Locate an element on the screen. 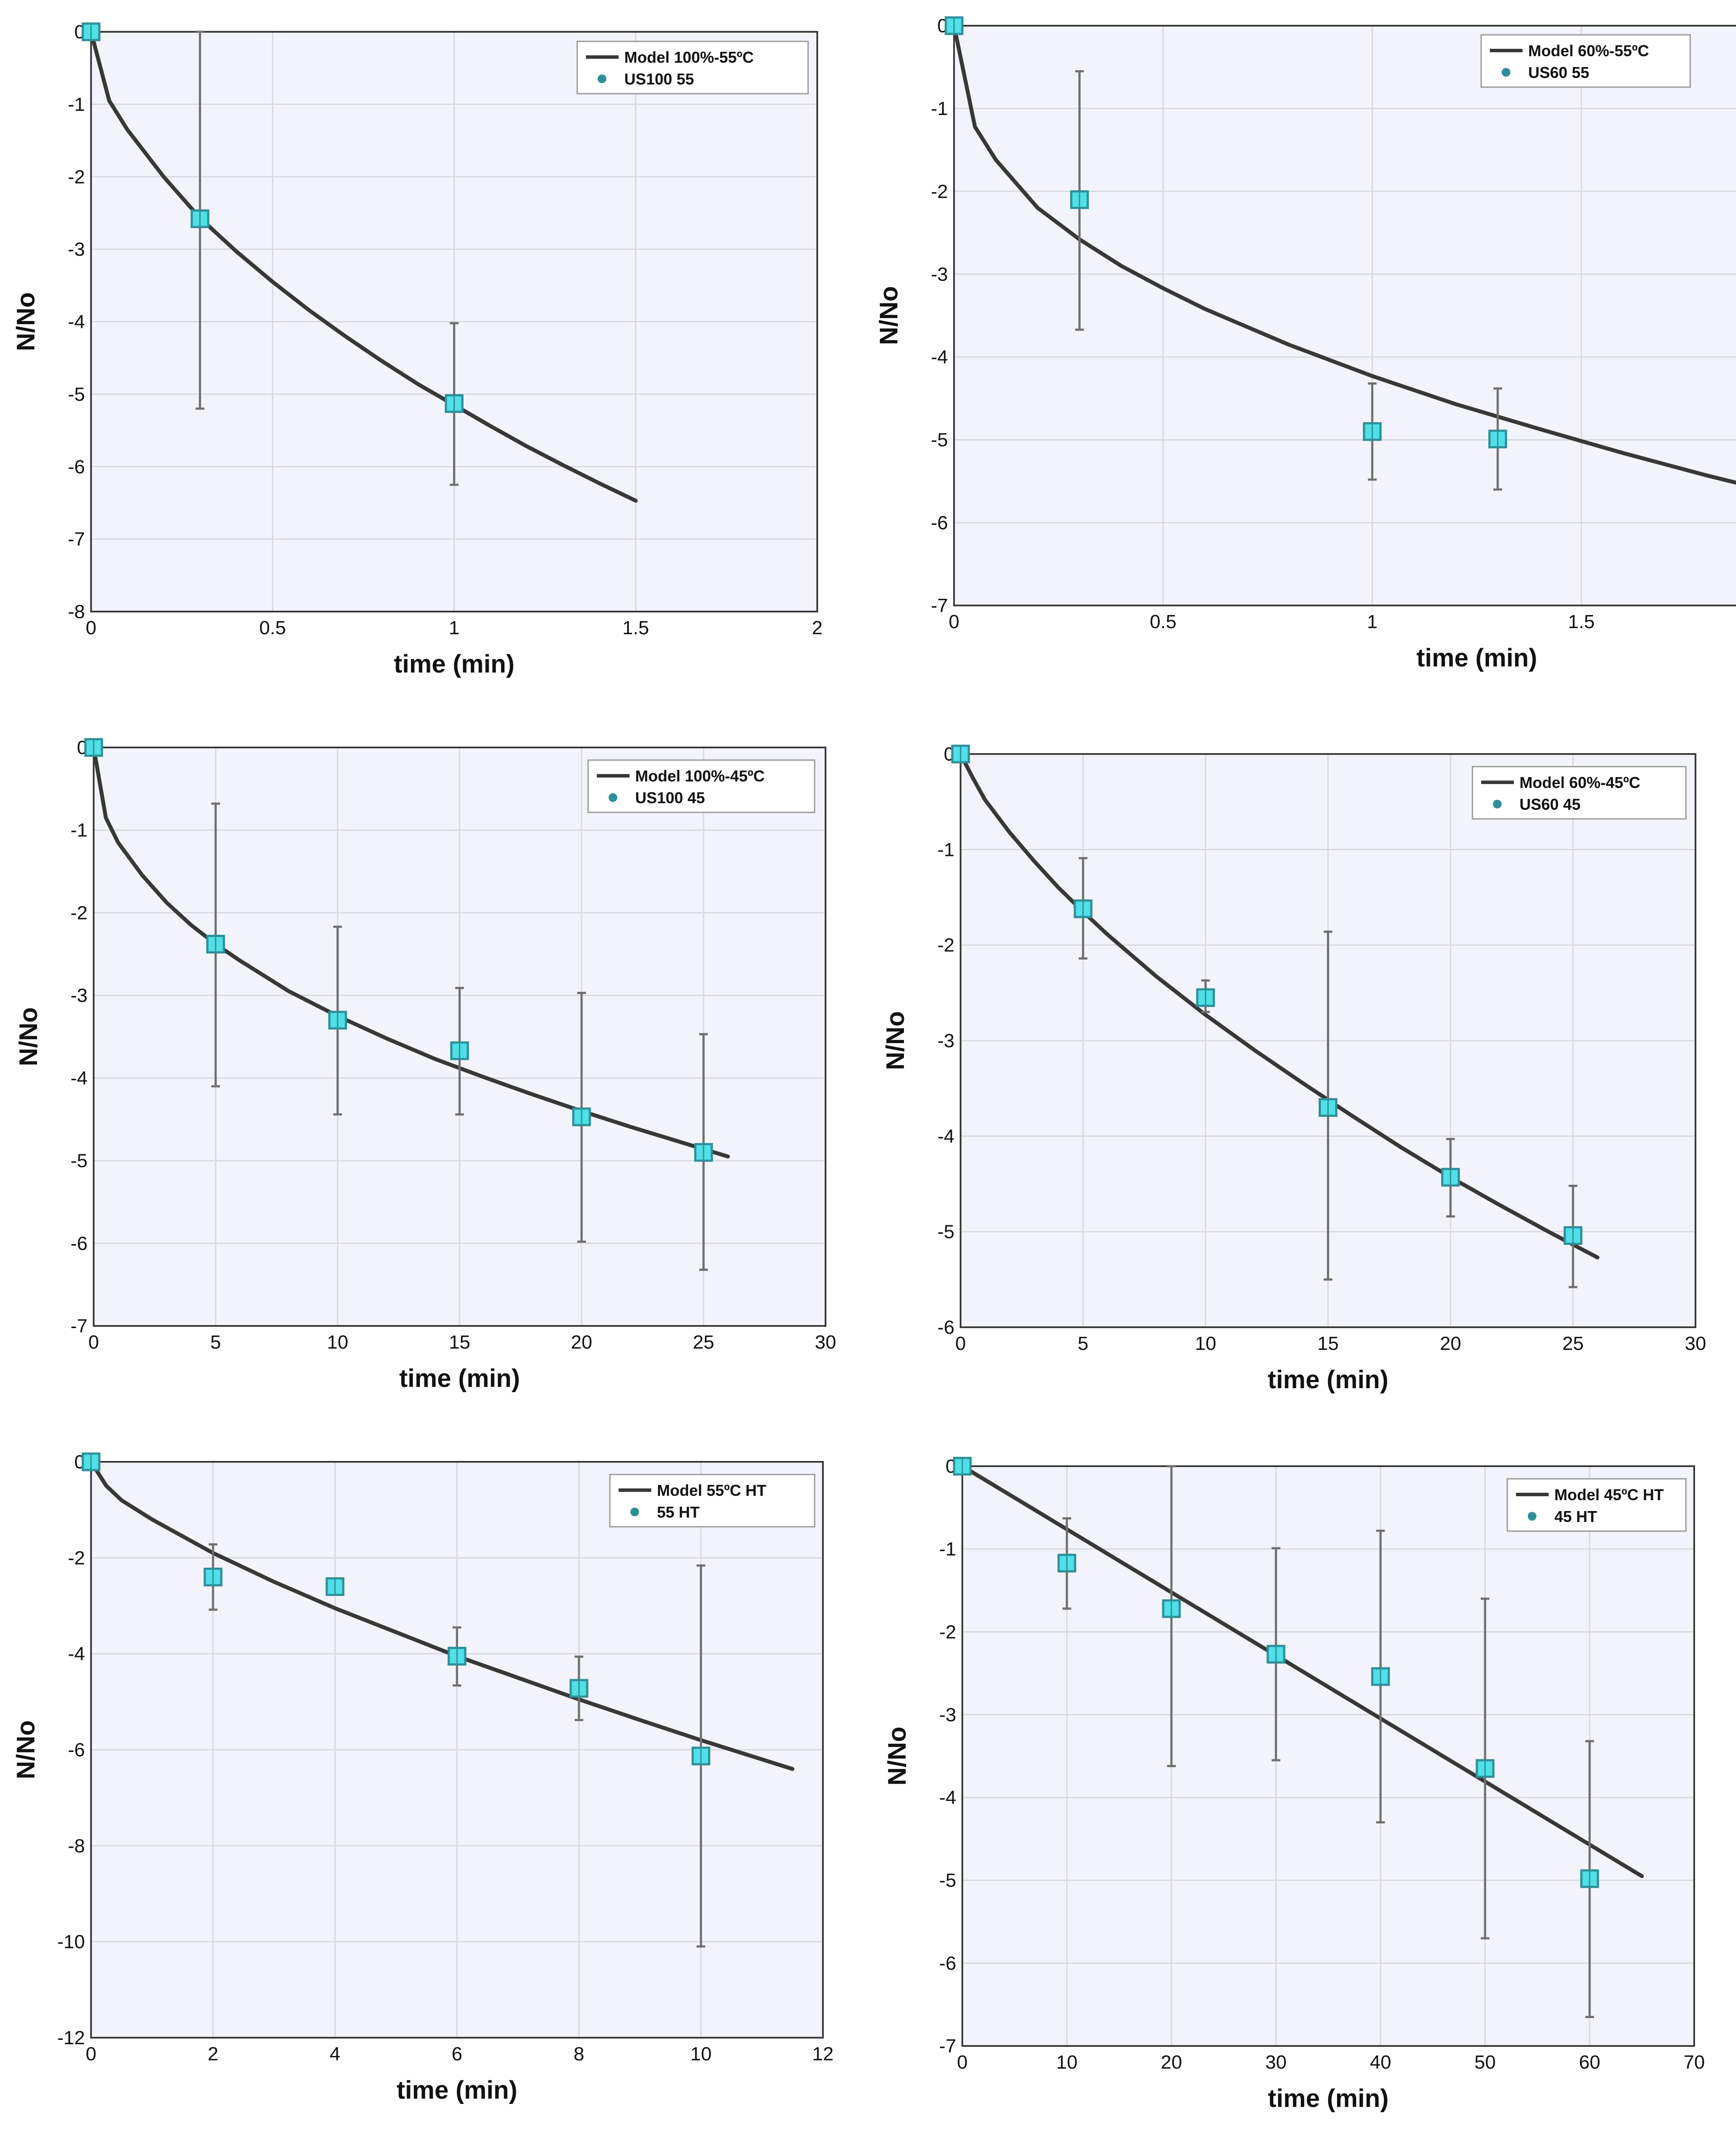  x-tick-label: 70 is located at coordinates (1694, 2062).